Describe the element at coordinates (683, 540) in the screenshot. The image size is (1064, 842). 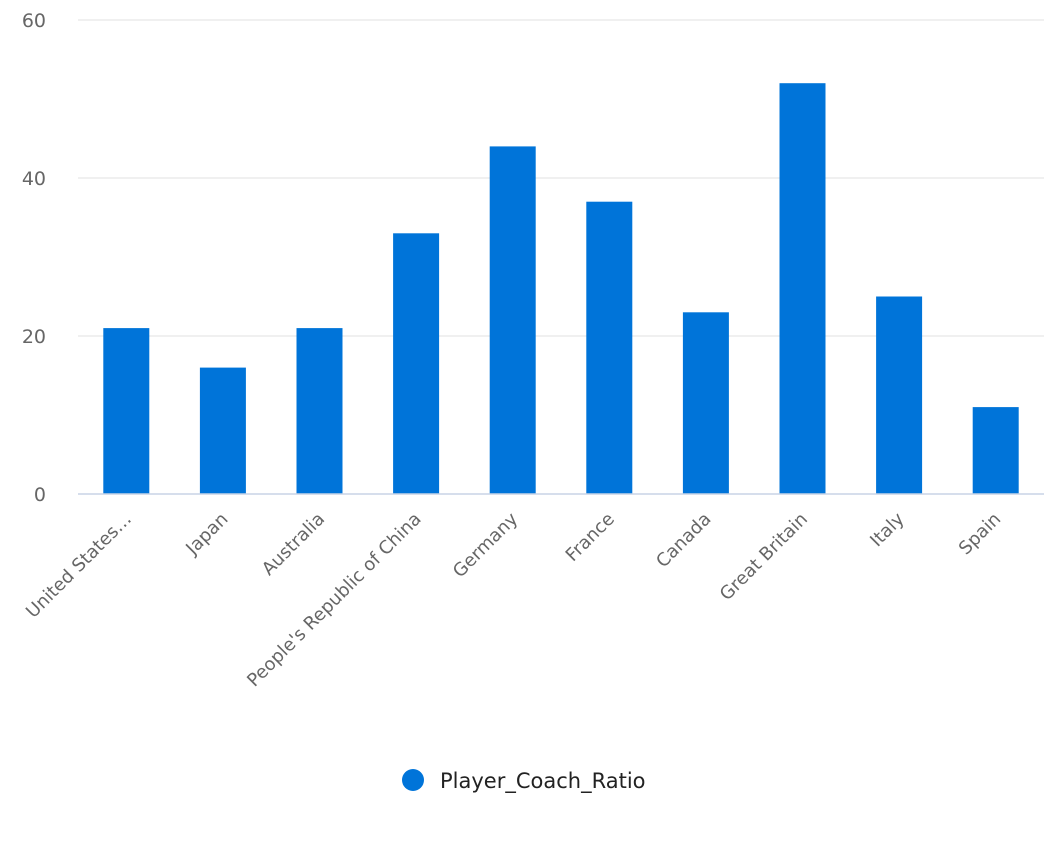
I see `x-tick-label: Canada` at that location.